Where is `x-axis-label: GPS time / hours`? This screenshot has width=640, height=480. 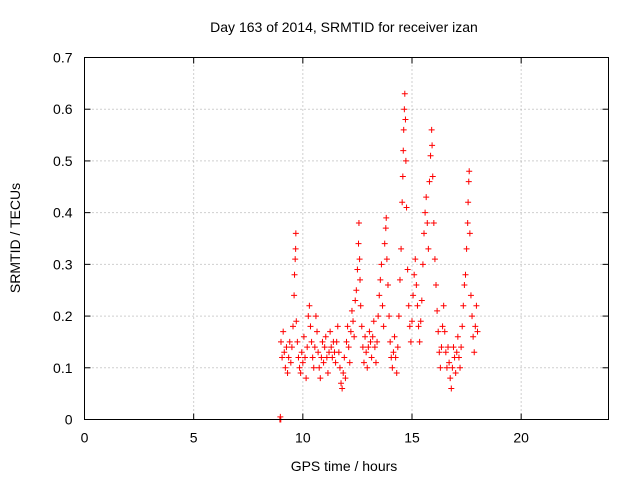
x-axis-label: GPS time / hours is located at coordinates (344, 466).